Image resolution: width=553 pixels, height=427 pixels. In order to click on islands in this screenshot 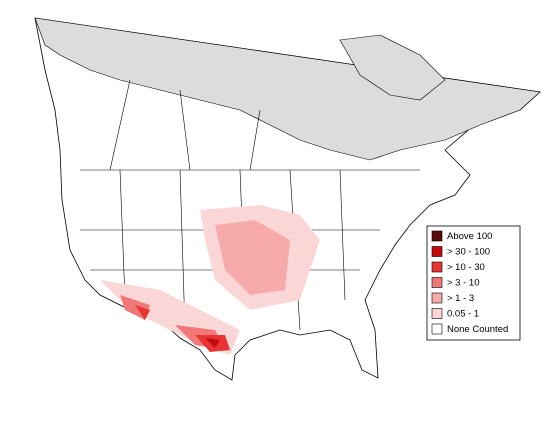, I will do `click(392, 67)`.